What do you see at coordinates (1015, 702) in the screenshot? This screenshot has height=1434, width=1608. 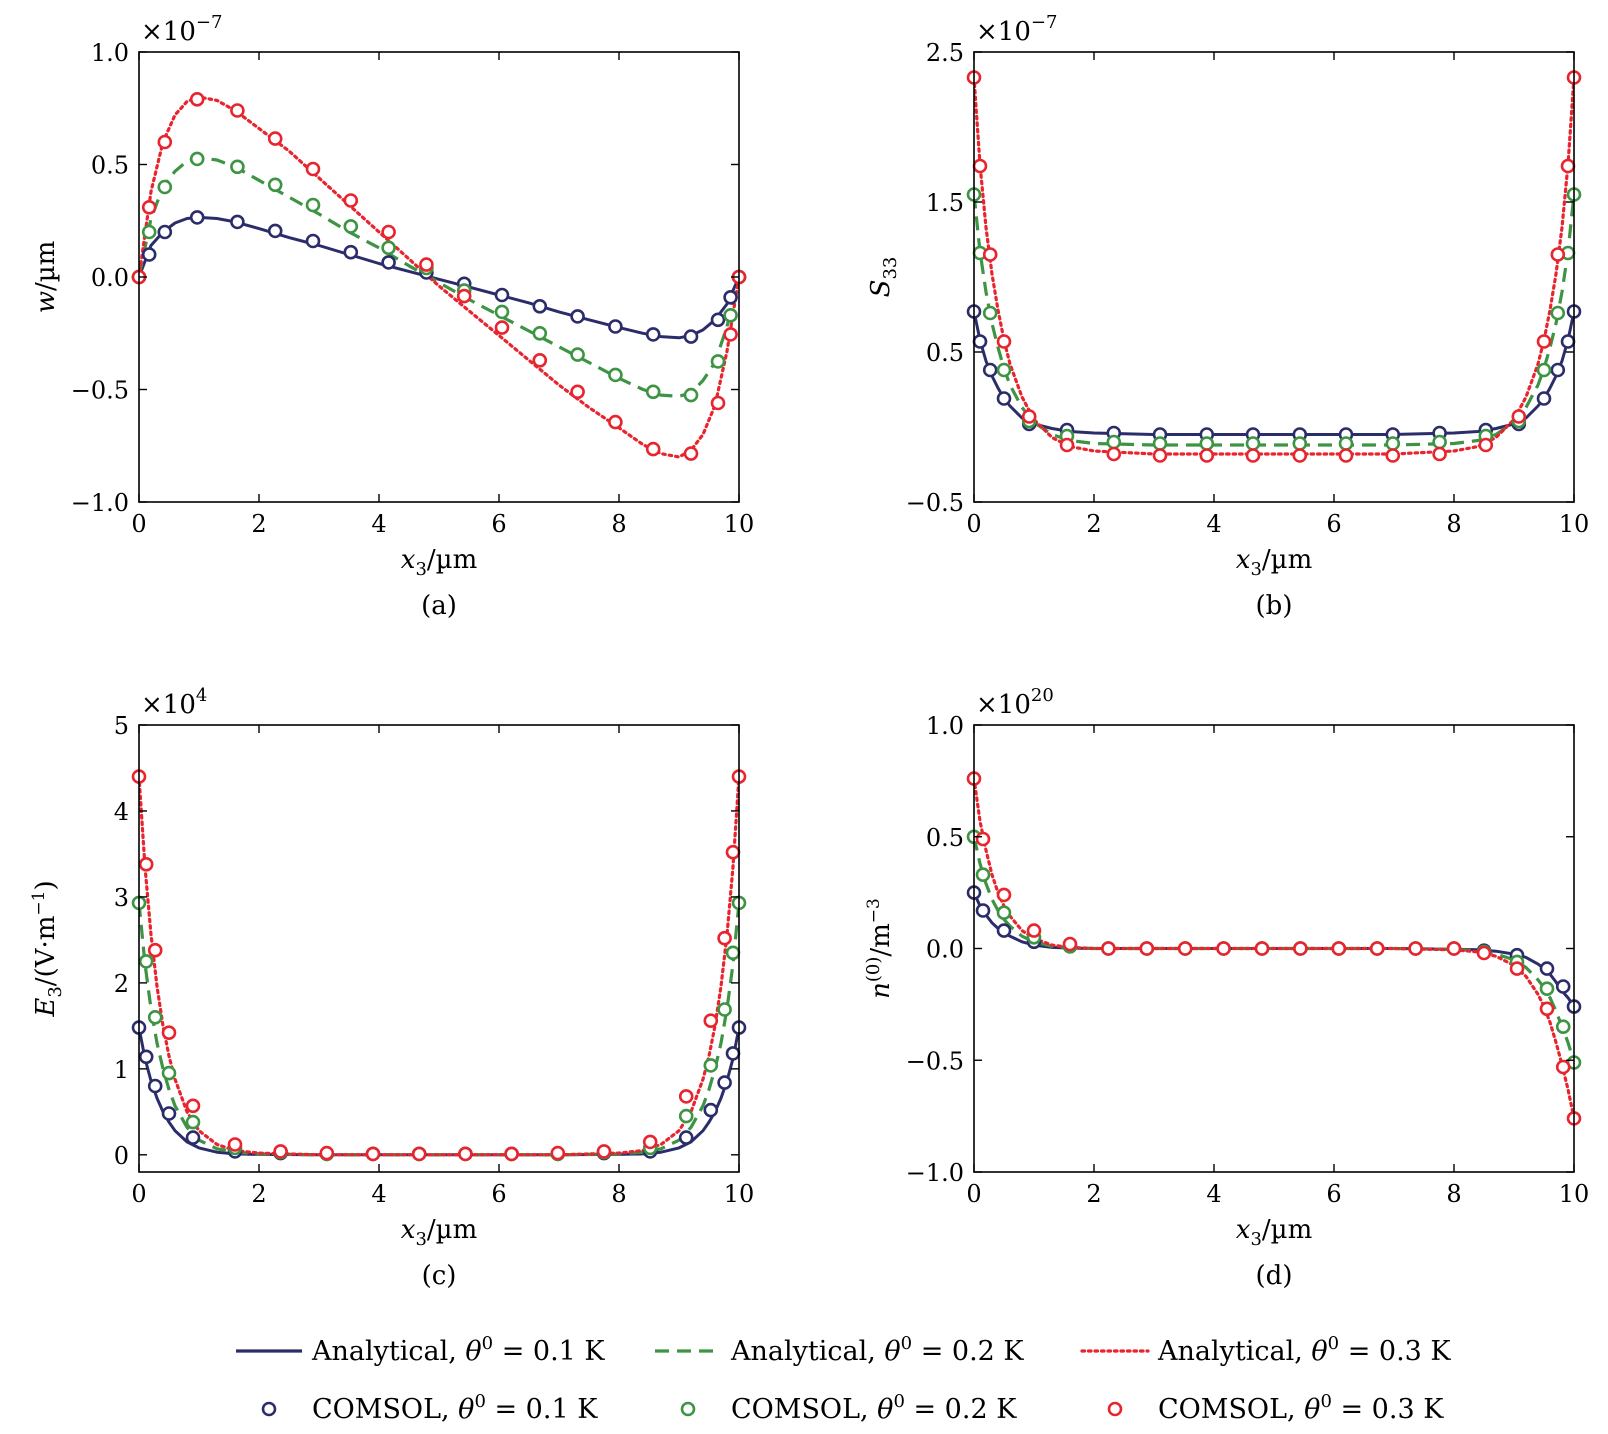 I see `axis-multiplier: ×10²⁰` at bounding box center [1015, 702].